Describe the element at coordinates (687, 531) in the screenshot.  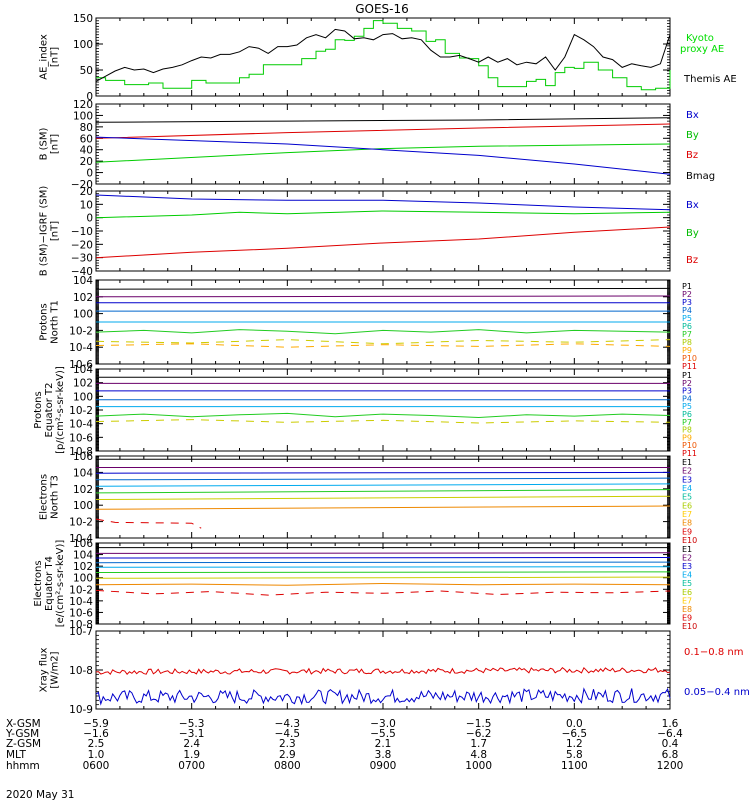
I see `legend-entry: E9` at that location.